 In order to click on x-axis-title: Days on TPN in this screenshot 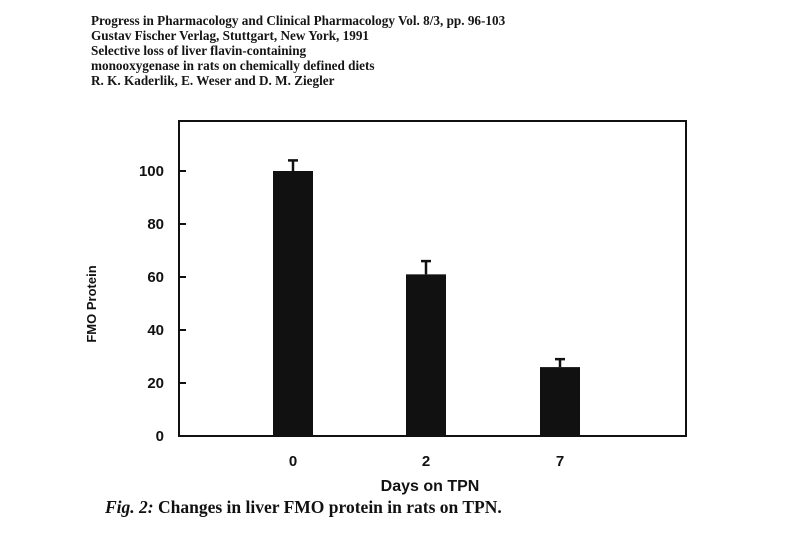, I will do `click(430, 486)`.